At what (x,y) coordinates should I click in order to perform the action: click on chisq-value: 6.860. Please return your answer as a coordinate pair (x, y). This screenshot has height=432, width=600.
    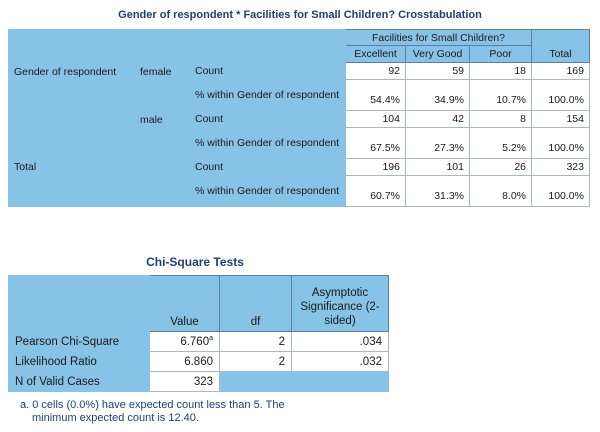
    Looking at the image, I should click on (184, 361).